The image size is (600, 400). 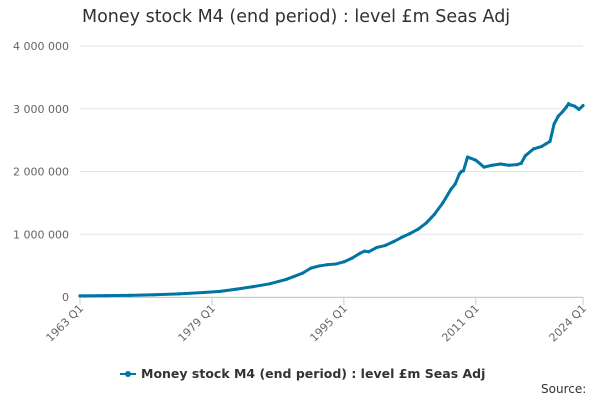 I want to click on x-tick-label: 1979 Q1, so click(x=197, y=323).